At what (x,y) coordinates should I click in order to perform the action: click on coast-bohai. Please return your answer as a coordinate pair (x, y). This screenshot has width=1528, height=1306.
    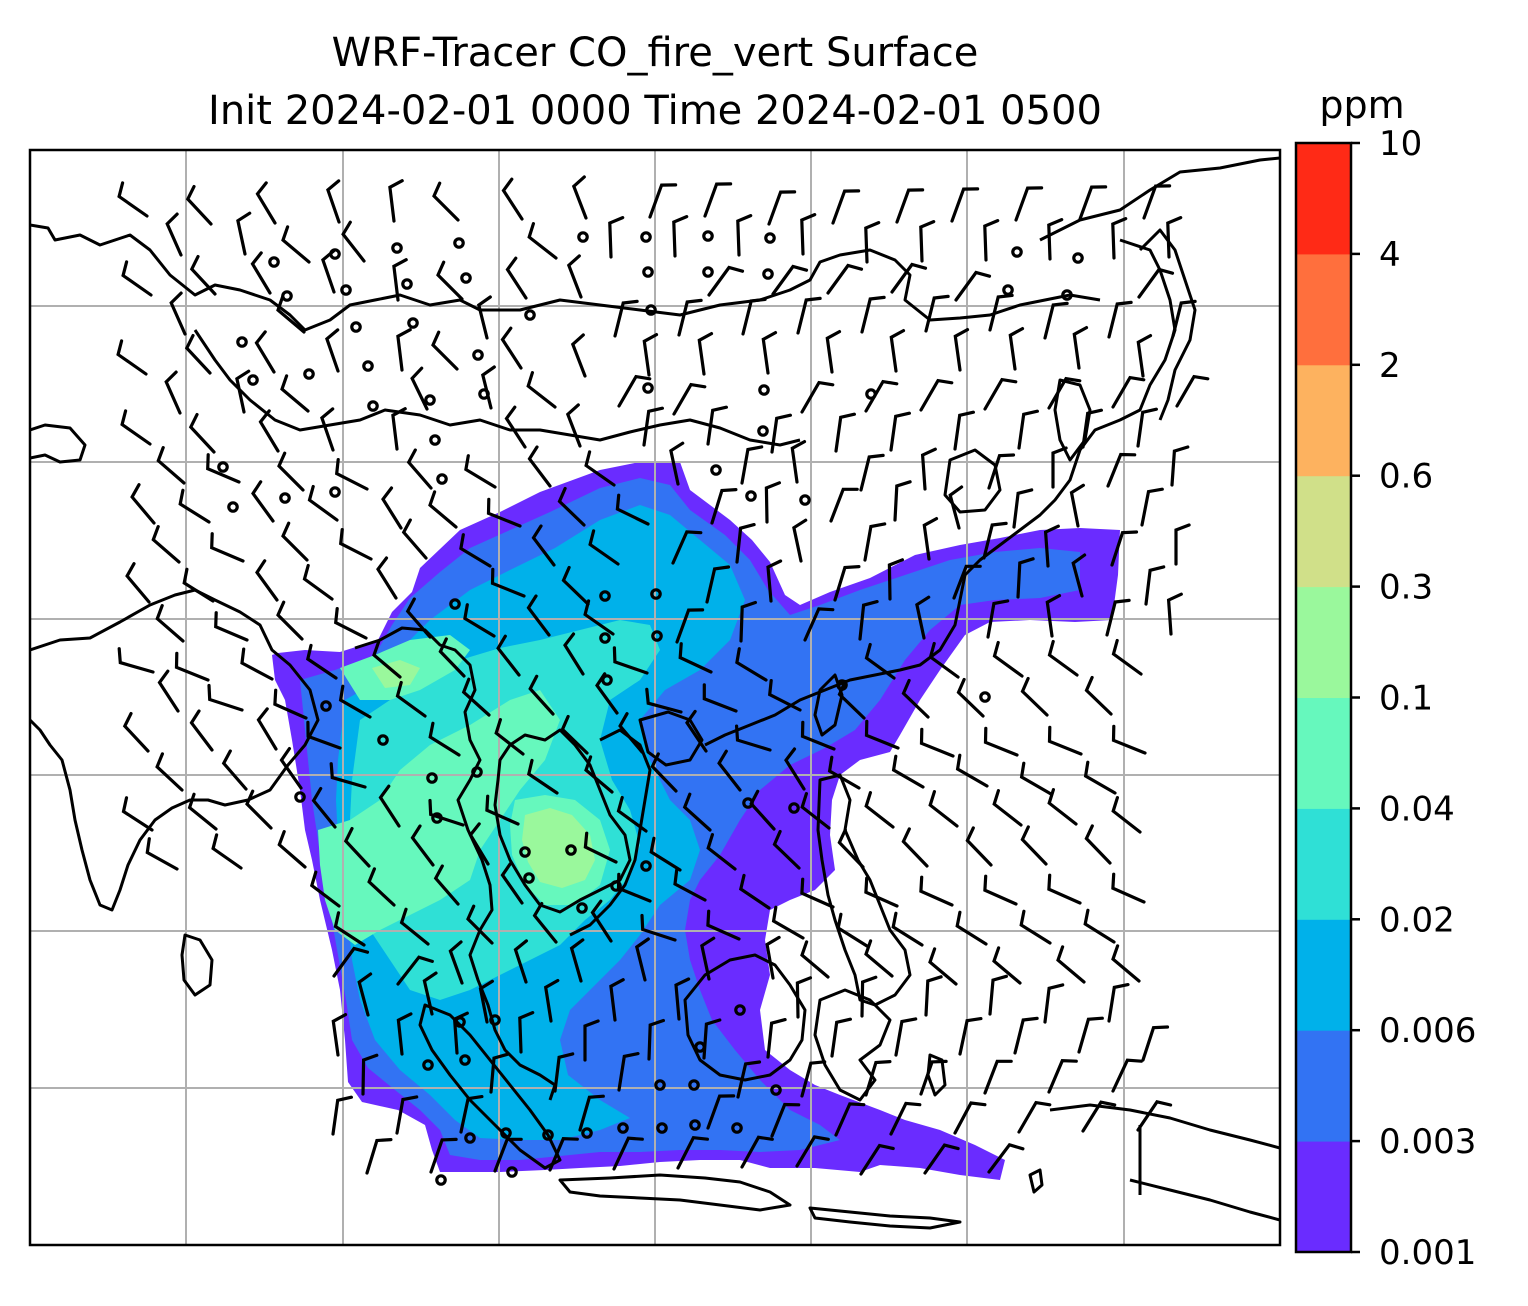
    Looking at the image, I should click on (972, 481).